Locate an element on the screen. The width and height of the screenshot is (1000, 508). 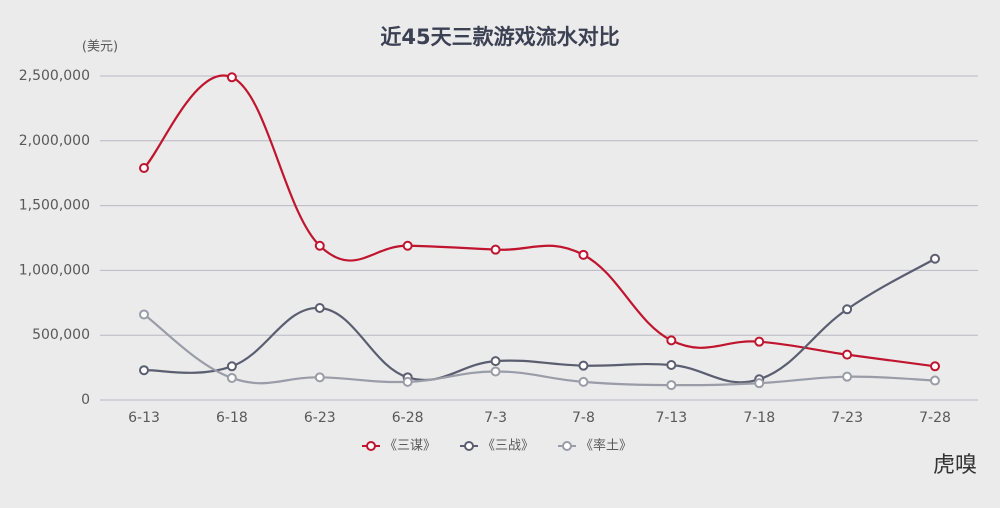
y-tick-label: 2,000,000 is located at coordinates (54, 141).